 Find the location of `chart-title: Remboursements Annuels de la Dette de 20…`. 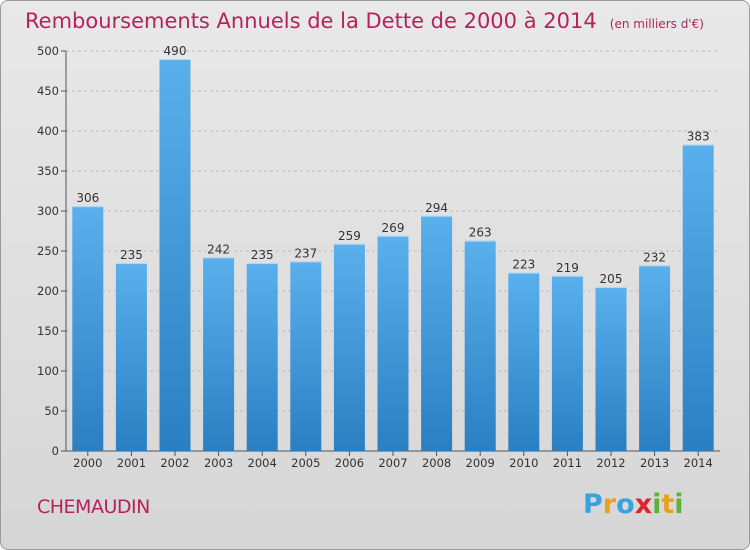

chart-title: Remboursements Annuels de la Dette de 20… is located at coordinates (311, 21).